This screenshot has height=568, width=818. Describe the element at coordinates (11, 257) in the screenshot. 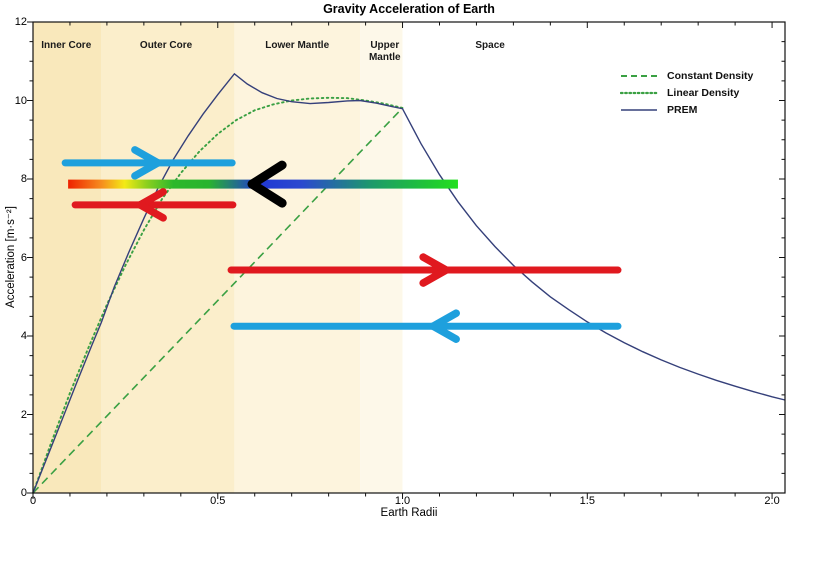

I see `y-axis-title: Acceleration [m·s⁻²]` at that location.